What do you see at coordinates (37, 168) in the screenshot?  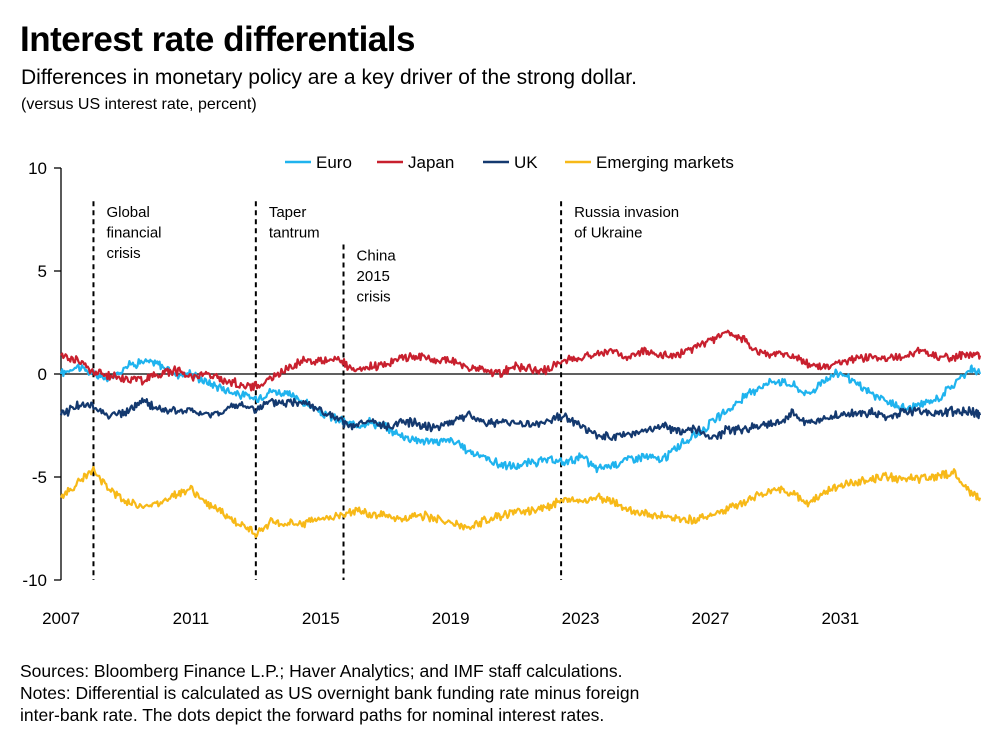 I see `y-tick-label: 10` at bounding box center [37, 168].